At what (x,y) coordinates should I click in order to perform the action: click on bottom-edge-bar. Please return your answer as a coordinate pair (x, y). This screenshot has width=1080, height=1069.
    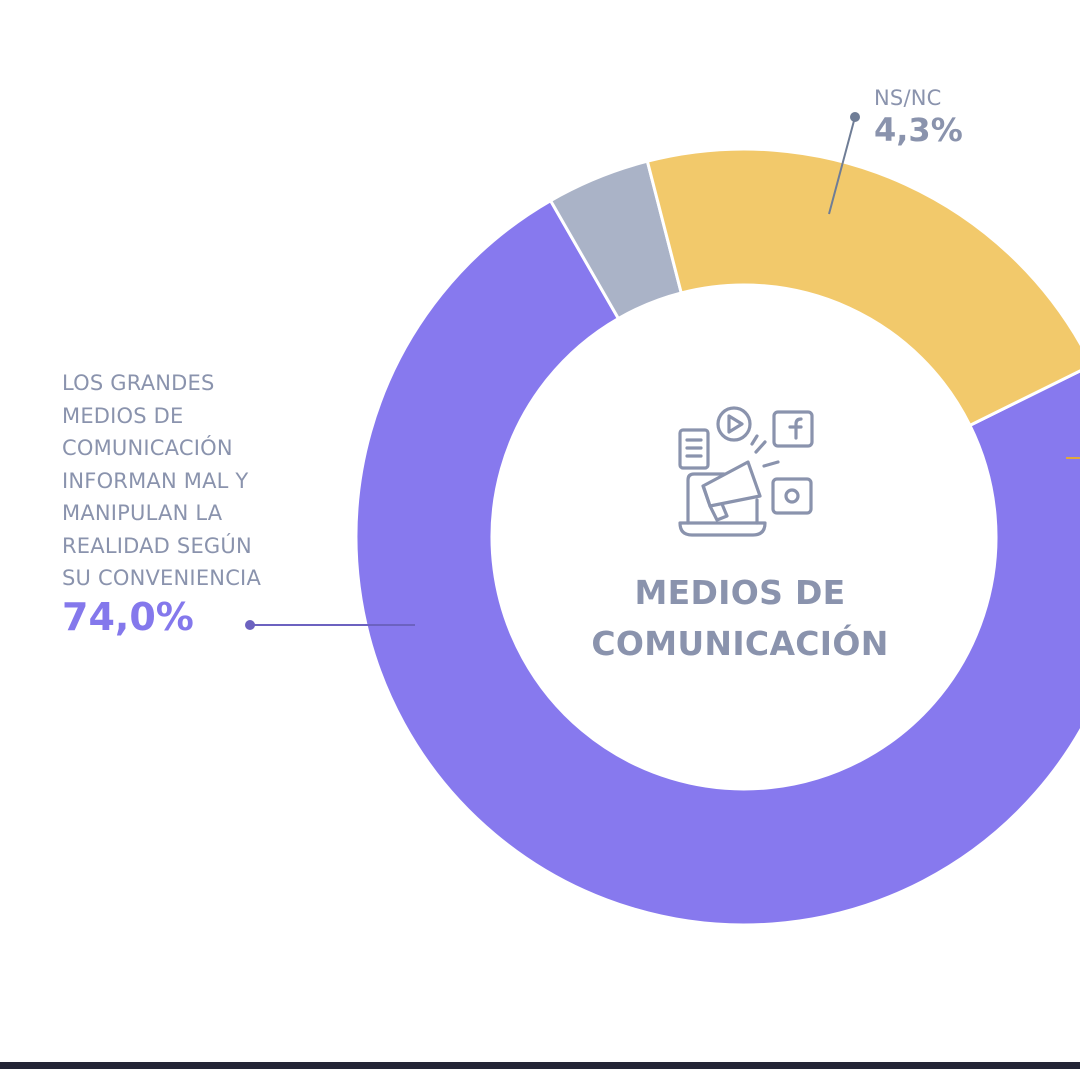
    Looking at the image, I should click on (540, 1065).